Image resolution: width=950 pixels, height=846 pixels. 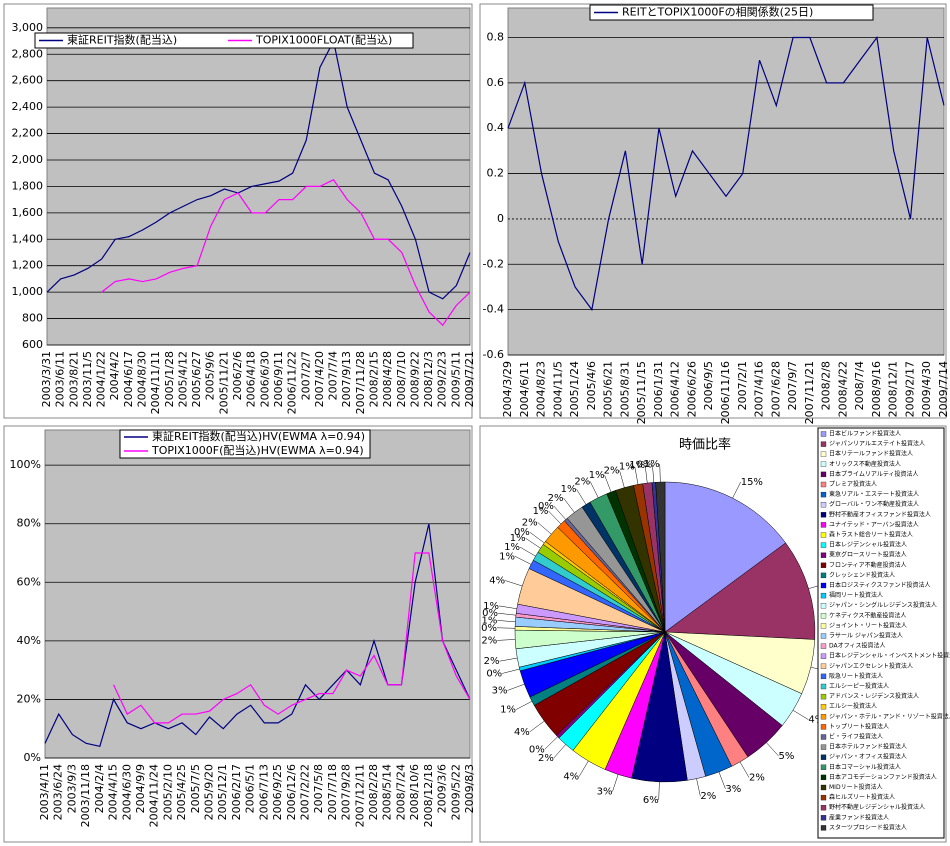 I want to click on legend-label: 東証REIT指数(配当込), so click(x=122, y=40).